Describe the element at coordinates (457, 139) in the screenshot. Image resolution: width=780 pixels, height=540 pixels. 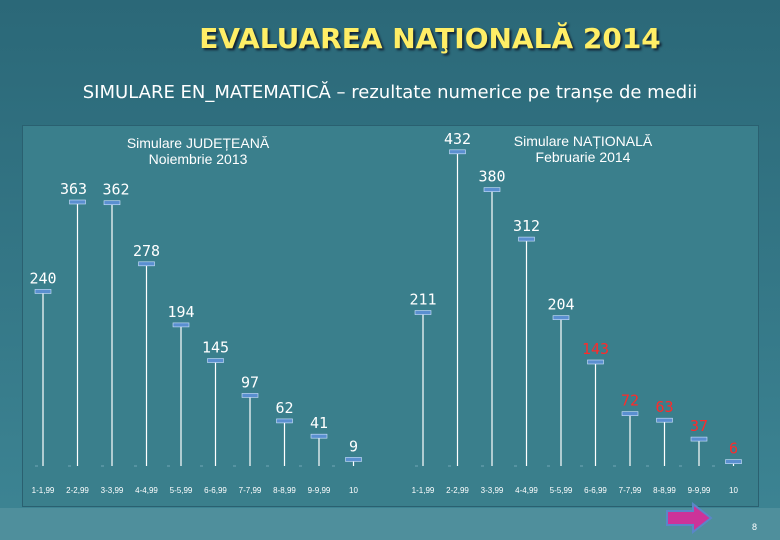
I see `data-label: 432` at that location.